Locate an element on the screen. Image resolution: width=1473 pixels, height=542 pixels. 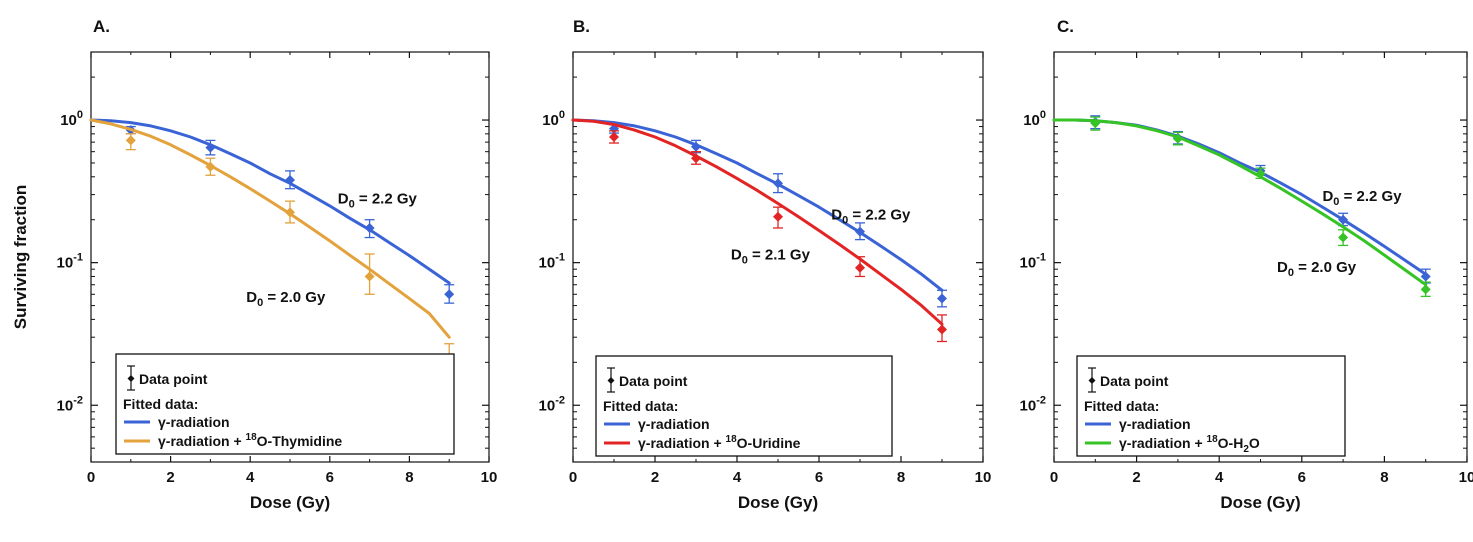
legend-entry-tail: O is located at coordinates (1254, 443).